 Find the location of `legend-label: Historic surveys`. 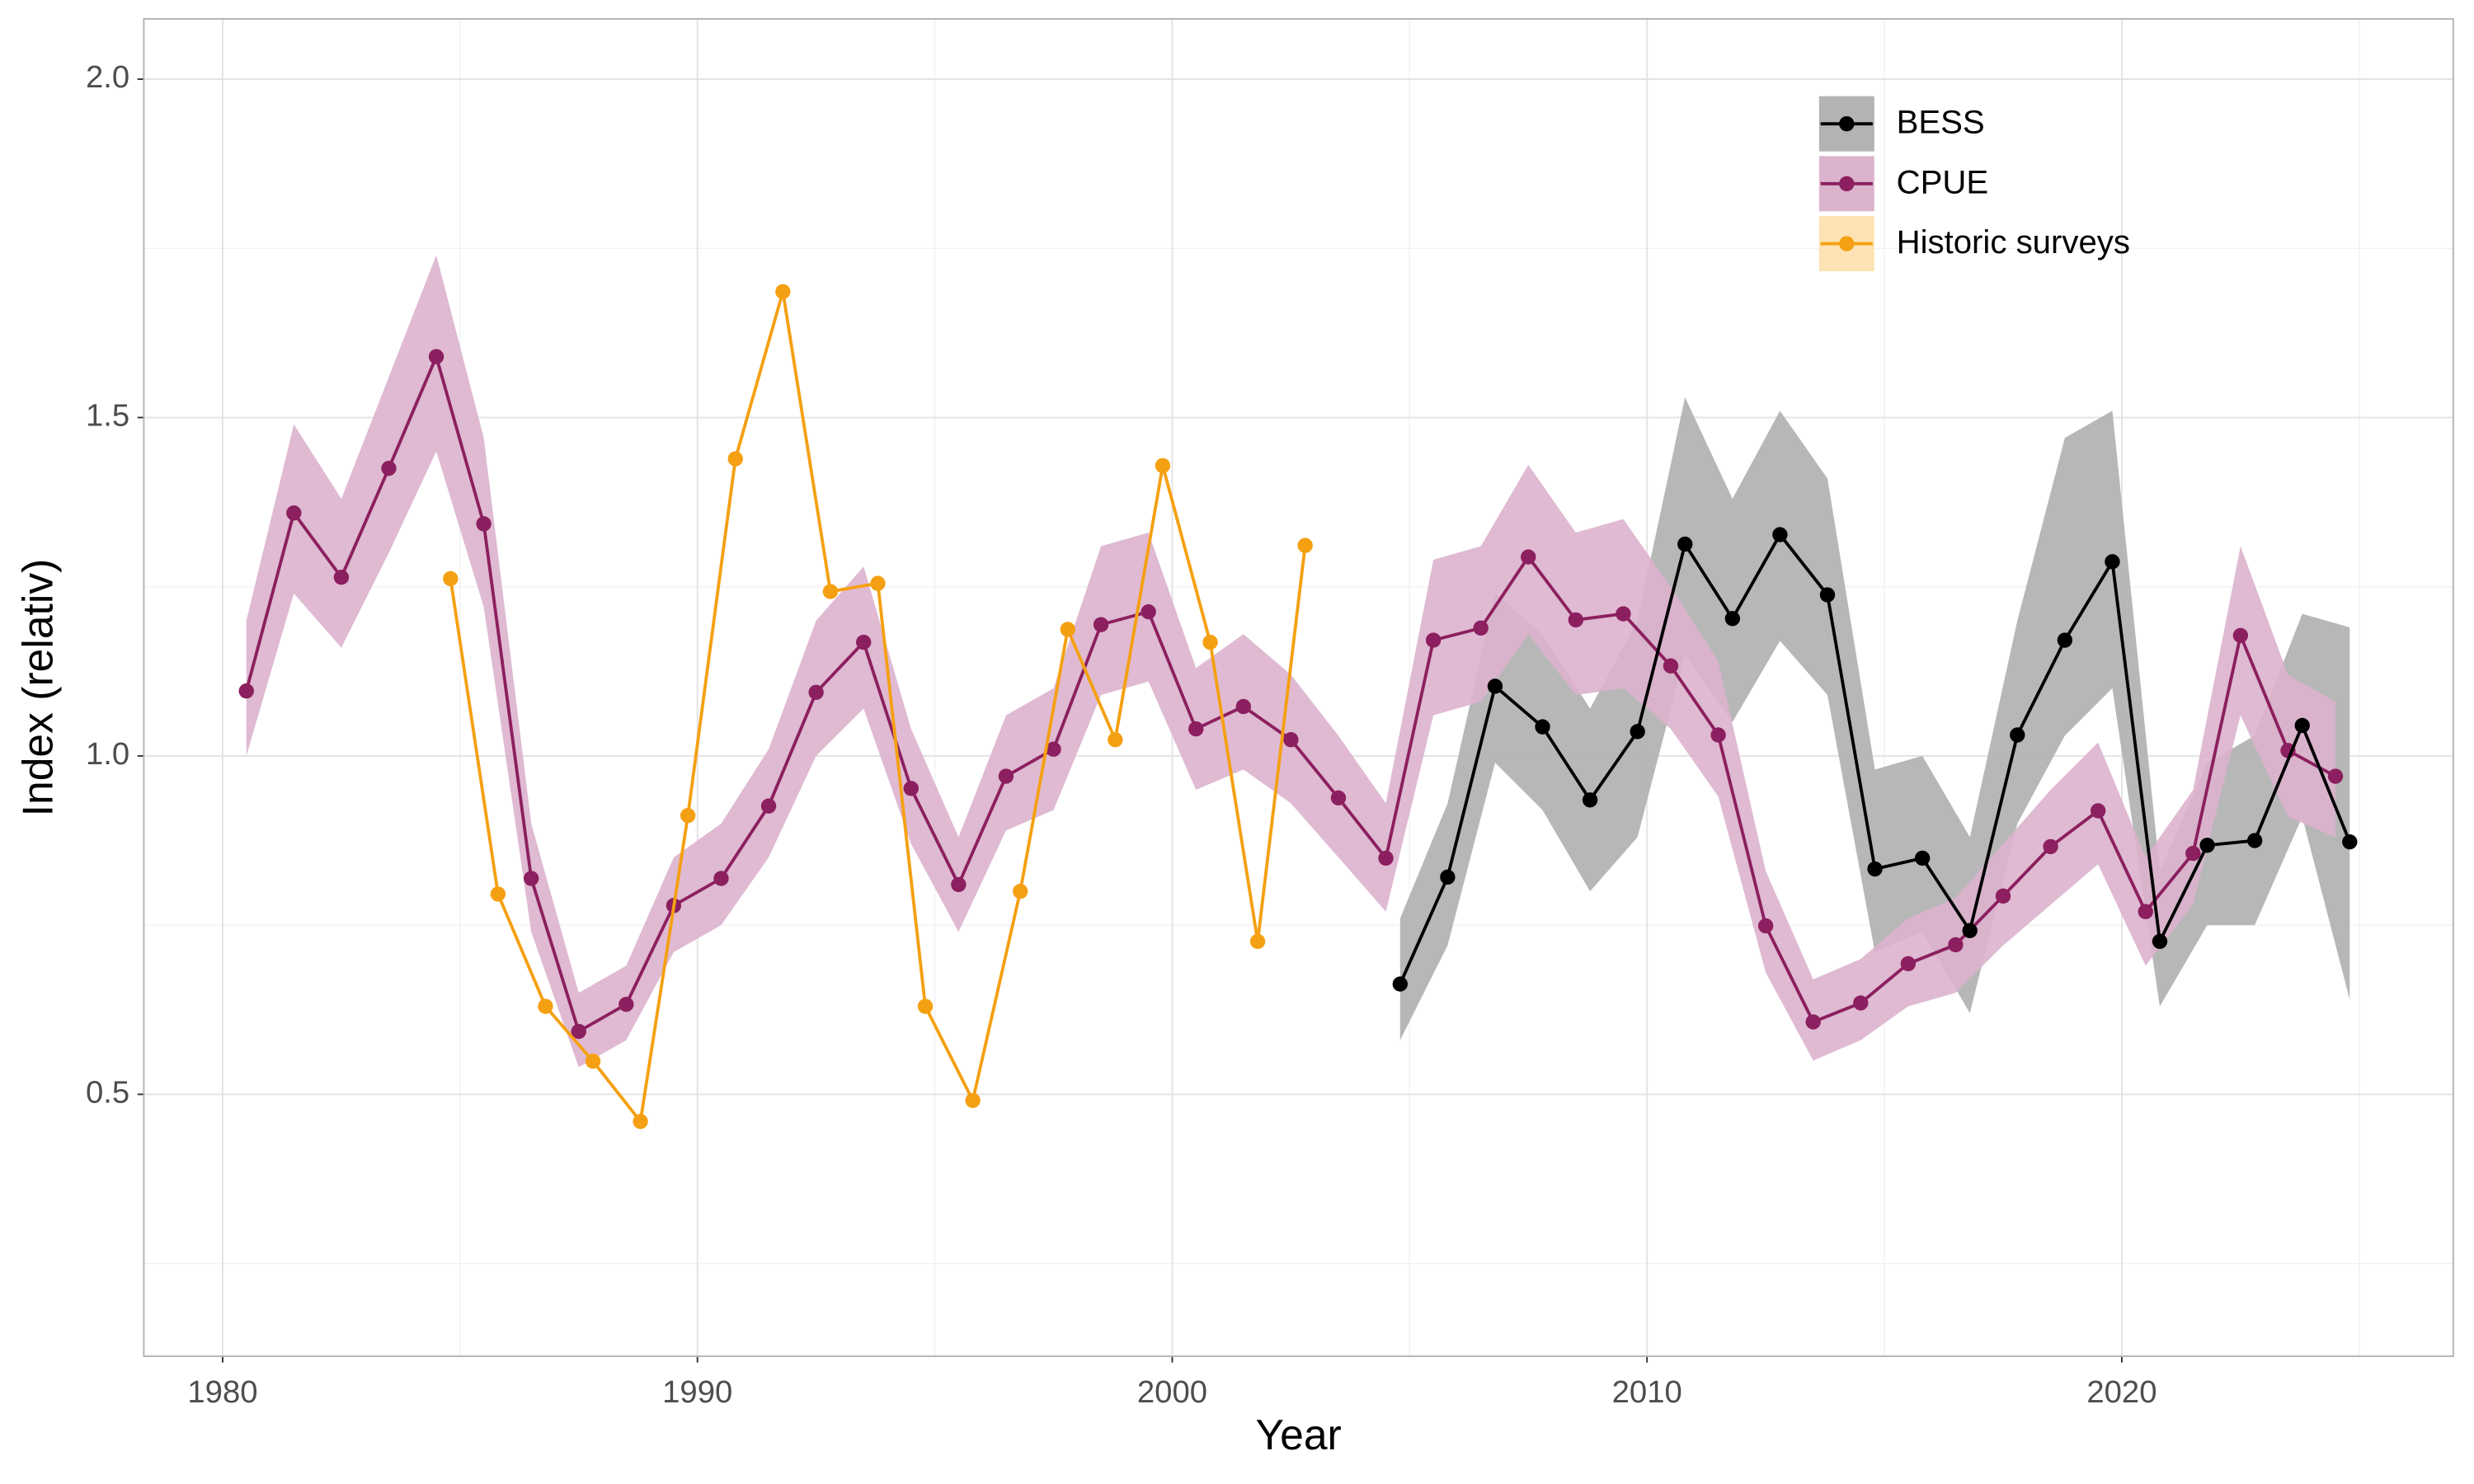

legend-label: Historic surveys is located at coordinates (2013, 242).